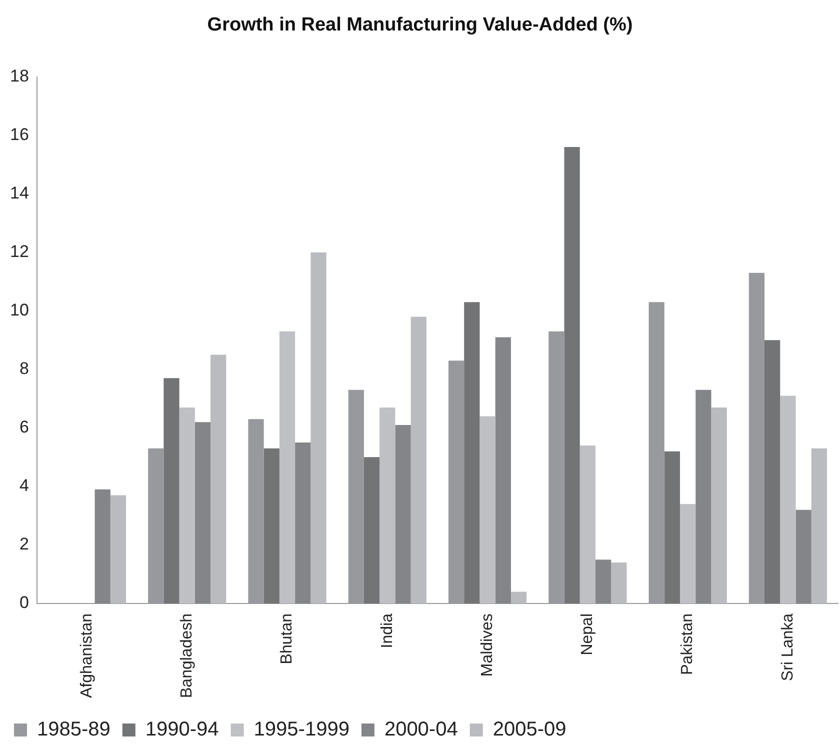 The image size is (840, 756). What do you see at coordinates (182, 729) in the screenshot?
I see `legend-label: 1990-94` at bounding box center [182, 729].